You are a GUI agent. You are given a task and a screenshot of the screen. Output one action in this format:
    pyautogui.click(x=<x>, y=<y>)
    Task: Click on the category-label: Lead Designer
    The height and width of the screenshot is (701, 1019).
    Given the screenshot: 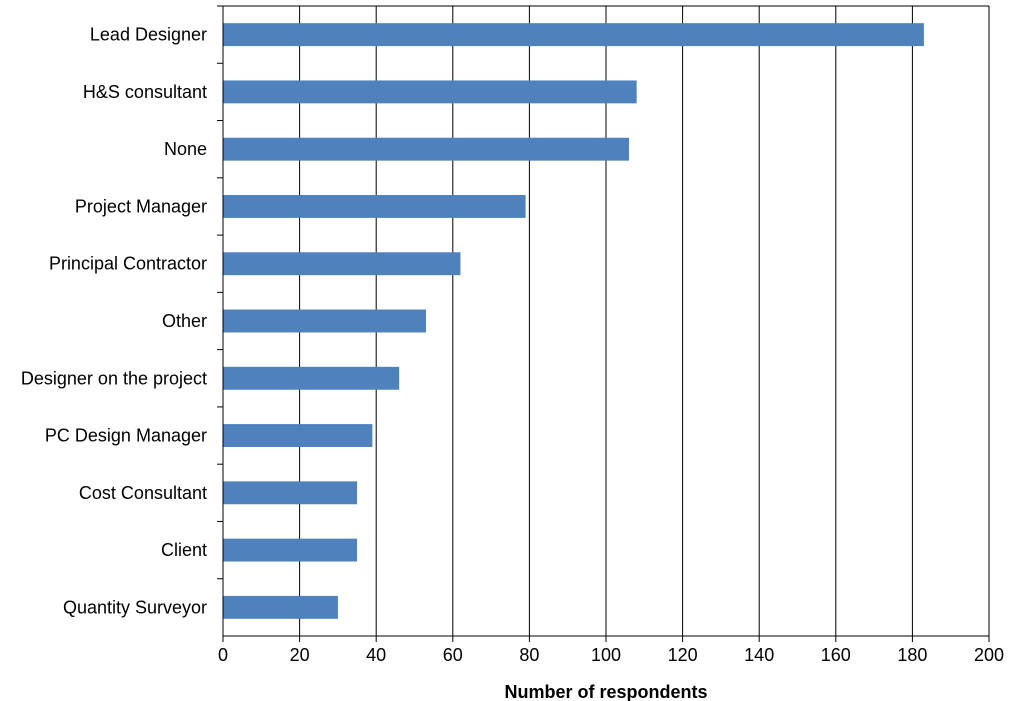 What is the action you would take?
    pyautogui.click(x=148, y=35)
    